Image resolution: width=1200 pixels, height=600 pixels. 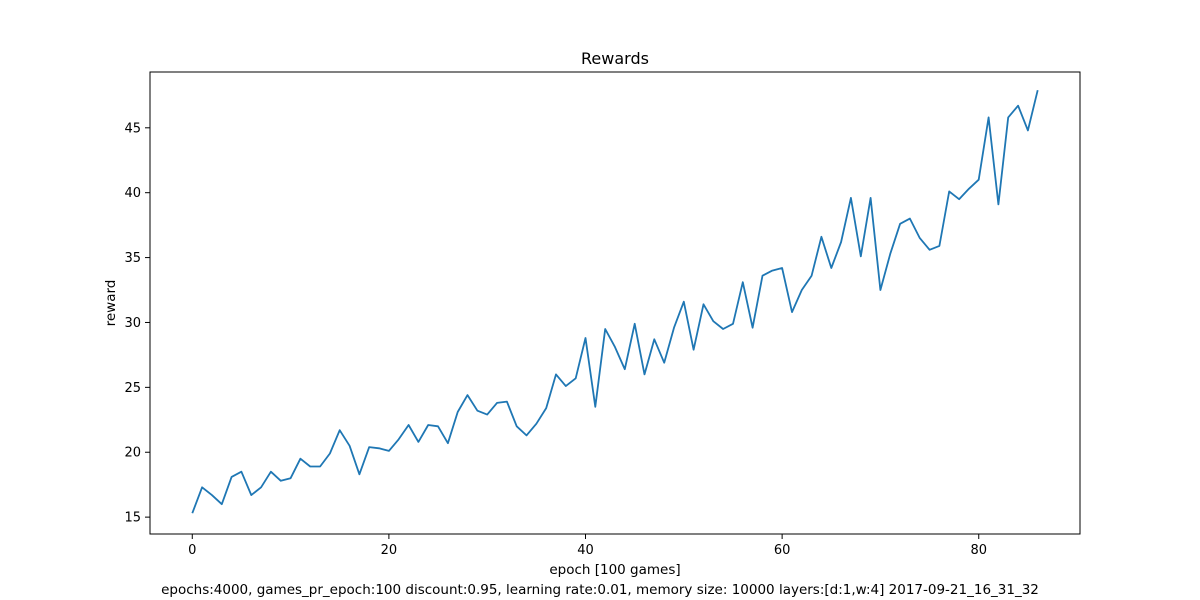 What do you see at coordinates (585, 550) in the screenshot?
I see `x-tick-label: 40` at bounding box center [585, 550].